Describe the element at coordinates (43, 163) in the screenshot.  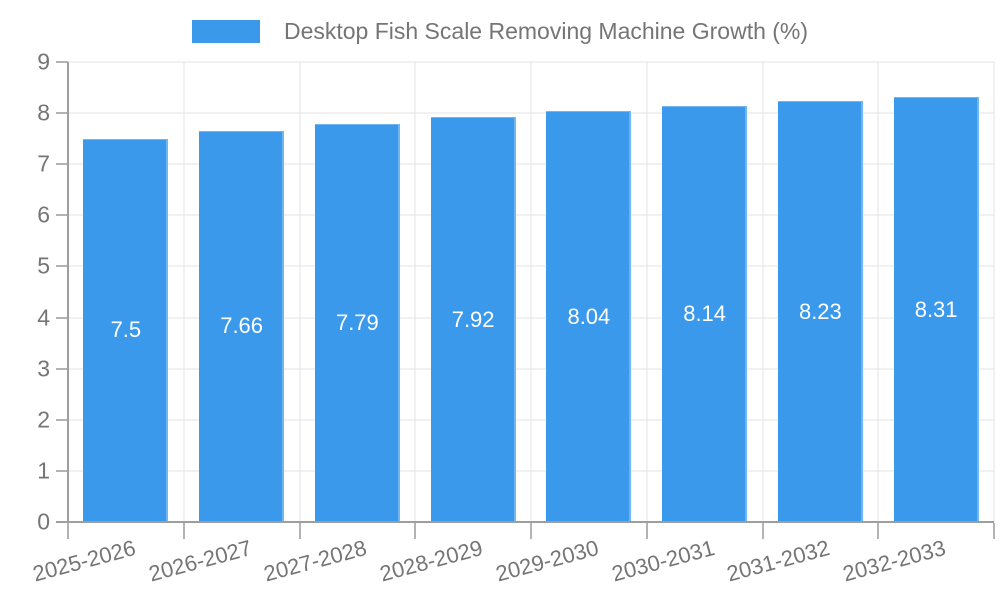
I see `y-axis-tick-label: 7` at that location.